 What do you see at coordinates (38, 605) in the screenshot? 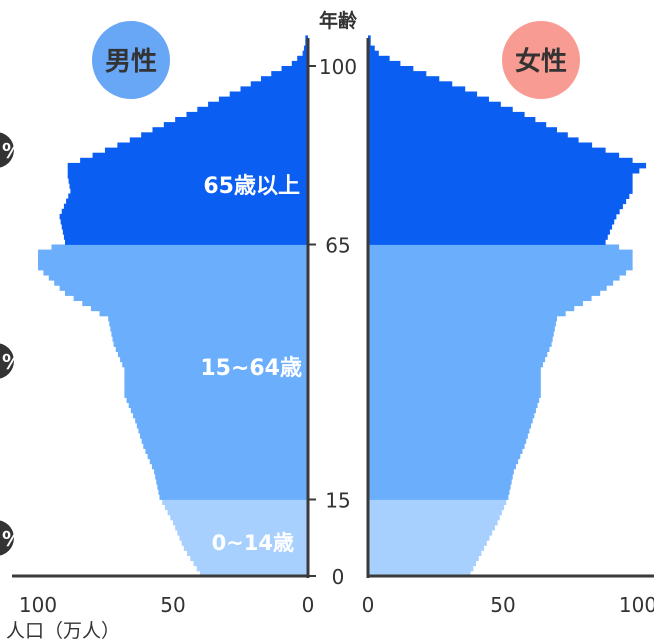
I see `male-x-tick-label-100: 100` at bounding box center [38, 605].